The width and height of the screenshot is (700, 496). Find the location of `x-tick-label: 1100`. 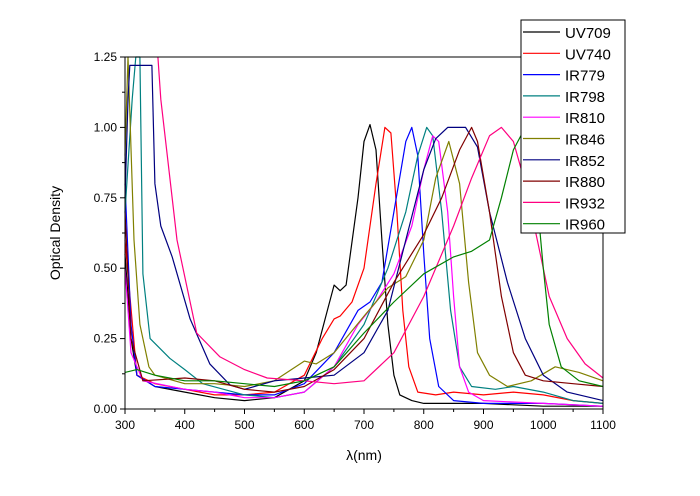

x-tick-label: 1100 is located at coordinates (603, 425).